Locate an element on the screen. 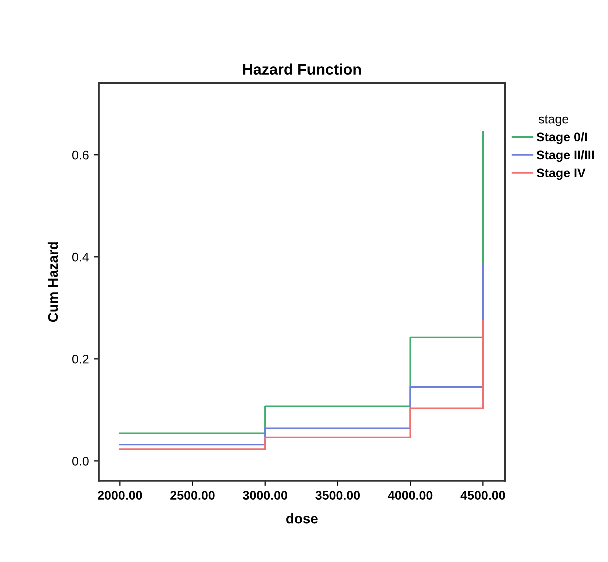 The image size is (608, 562). x-tick-label: 3500.00 is located at coordinates (338, 495).